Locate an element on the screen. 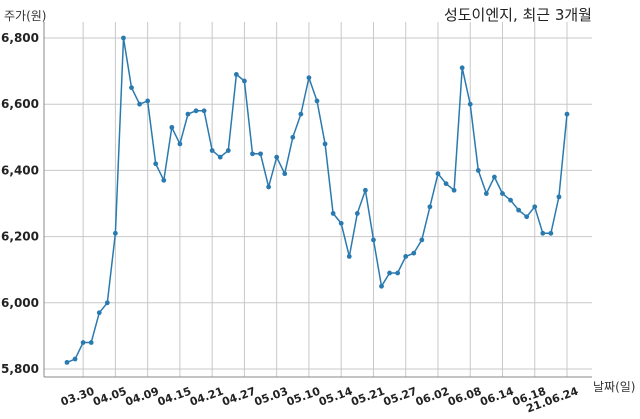 The height and width of the screenshot is (419, 640). y-tick-label: 6,000 is located at coordinates (20, 303).